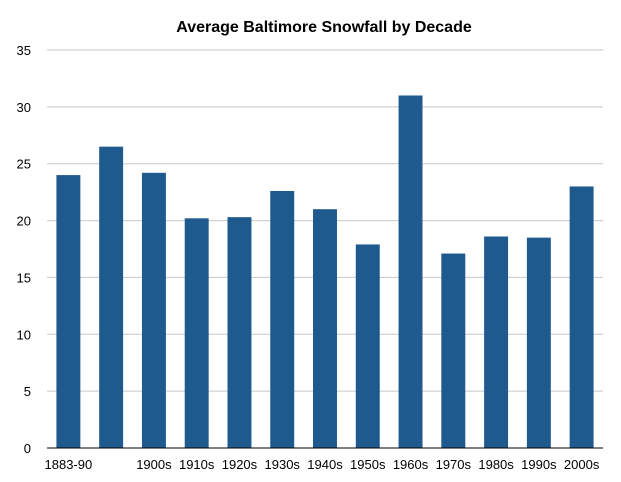 Image resolution: width=621 pixels, height=482 pixels. What do you see at coordinates (496, 464) in the screenshot?
I see `x-tick-label: 1980s` at bounding box center [496, 464].